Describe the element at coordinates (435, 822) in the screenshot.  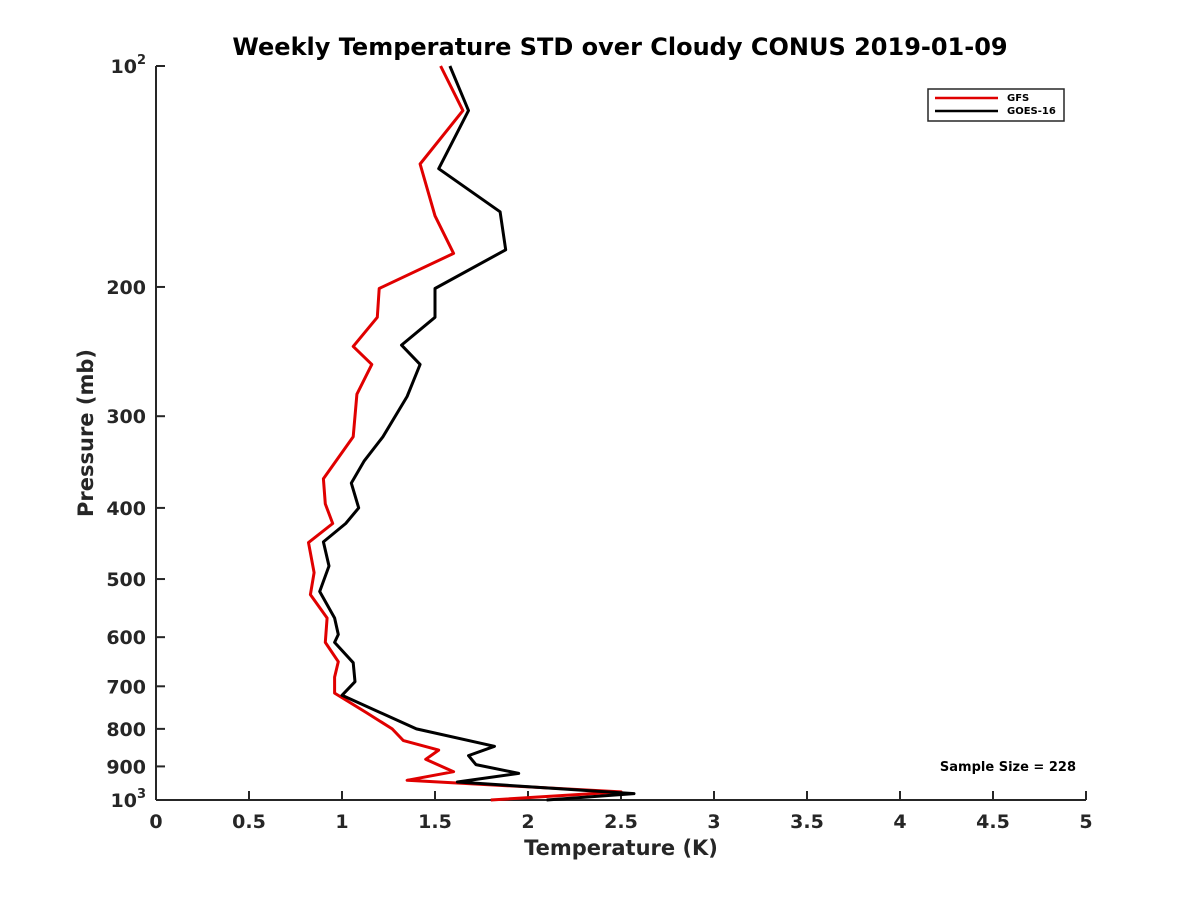
I see `x-tick-label: 1.5` at that location.